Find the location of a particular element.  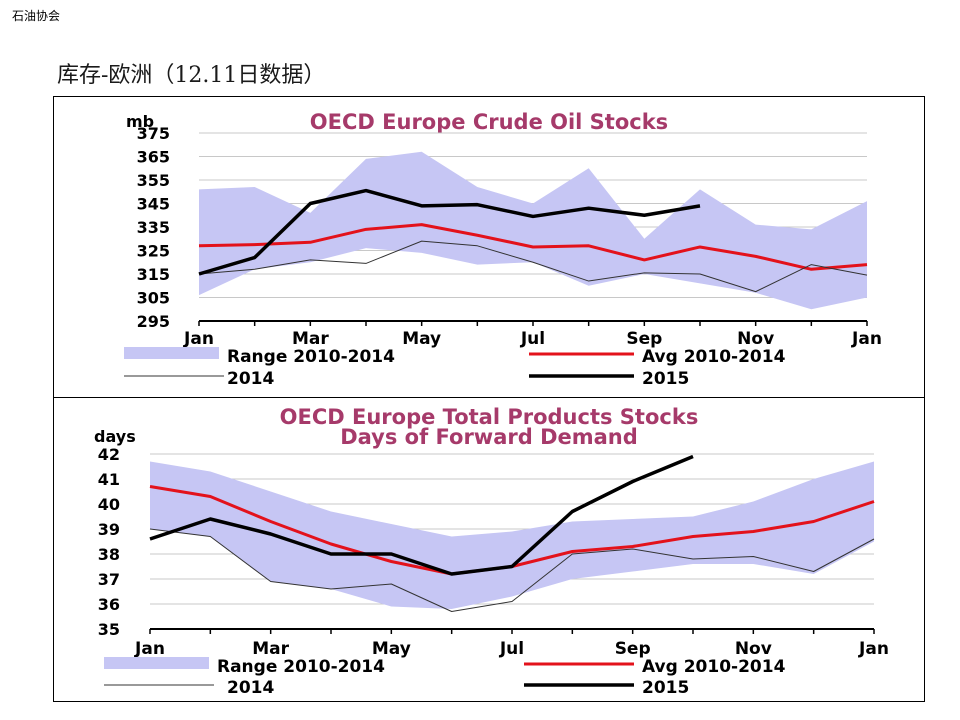

avg-2010-2014-line is located at coordinates (533, 247).